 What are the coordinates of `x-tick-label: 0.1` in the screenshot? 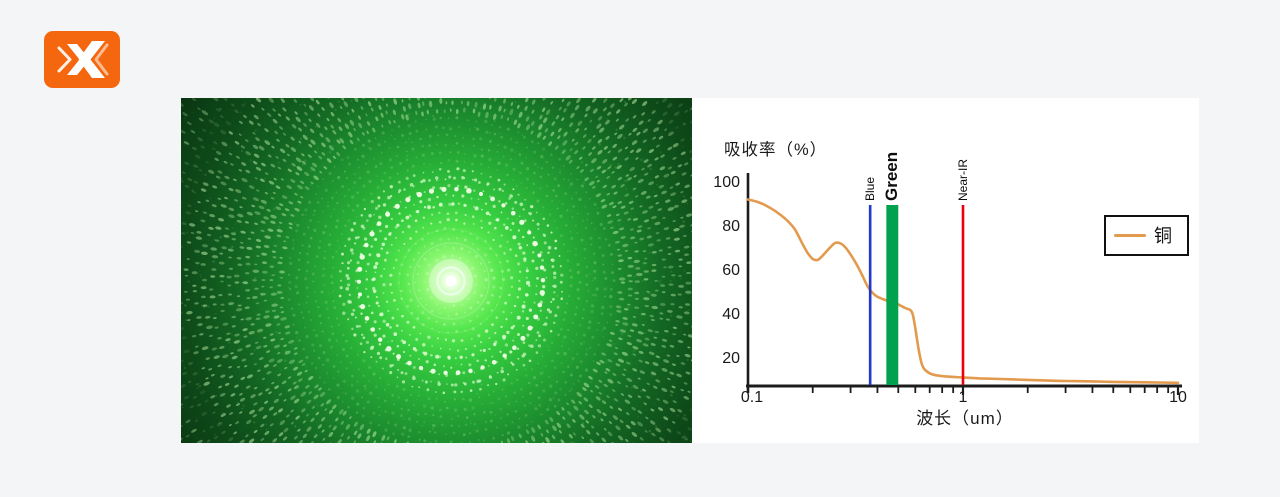 It's located at (752, 397).